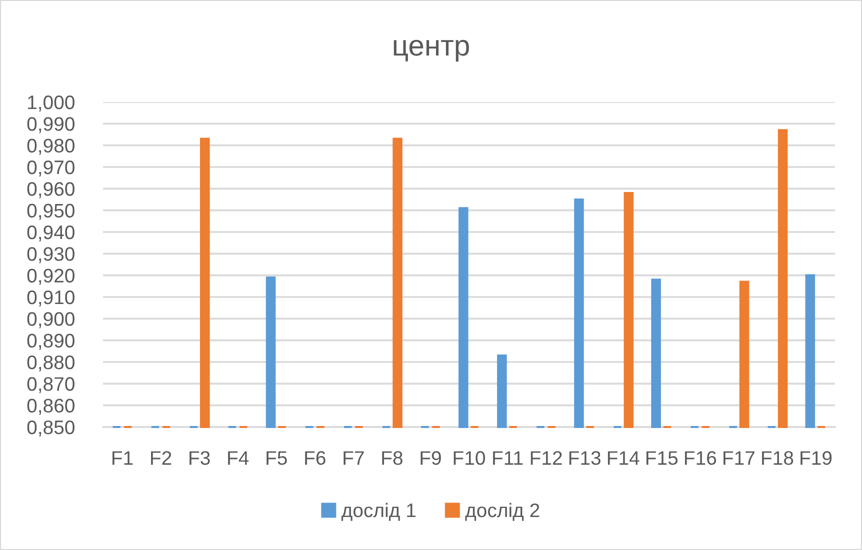  What do you see at coordinates (624, 458) in the screenshot?
I see `x-tick-label: F14` at bounding box center [624, 458].